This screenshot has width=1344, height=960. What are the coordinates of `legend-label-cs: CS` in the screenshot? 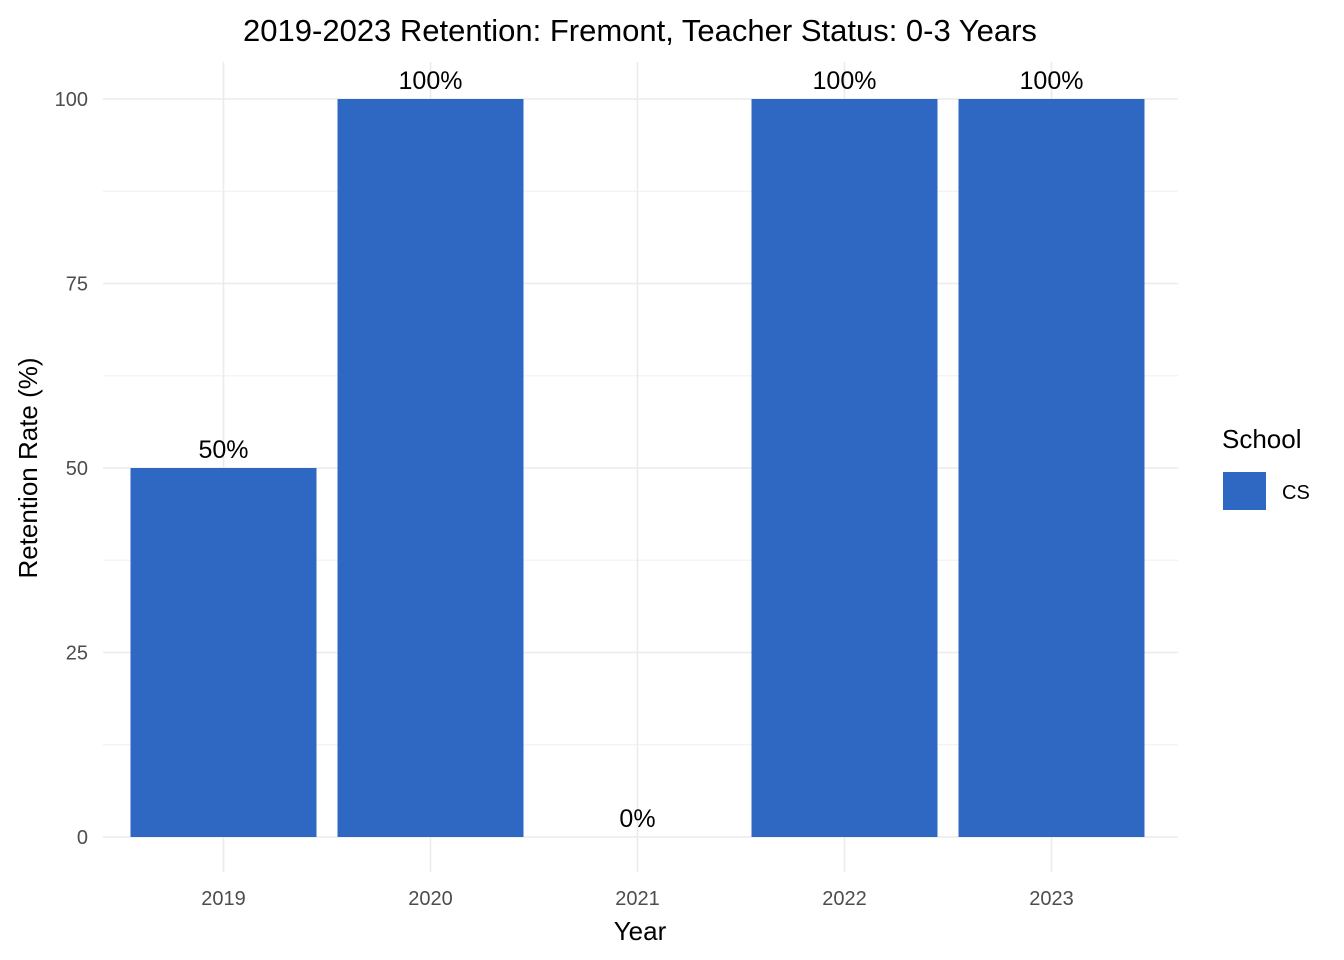 It's located at (1296, 493).